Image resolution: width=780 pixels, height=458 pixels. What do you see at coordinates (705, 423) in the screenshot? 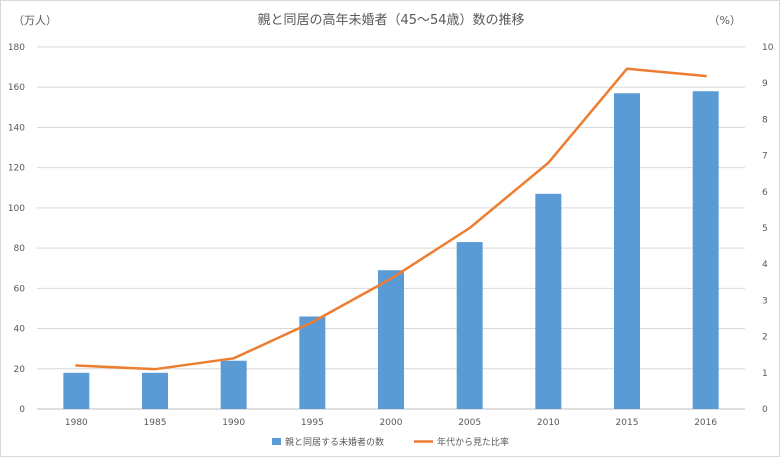
I see `x-tick-label: 2016` at bounding box center [705, 423].